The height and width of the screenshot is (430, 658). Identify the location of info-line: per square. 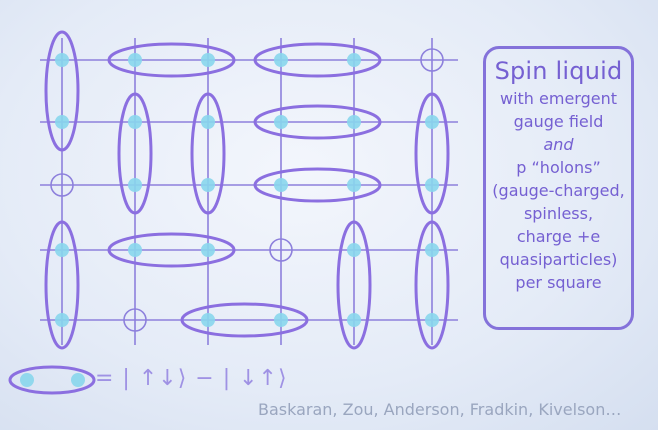
(558, 282).